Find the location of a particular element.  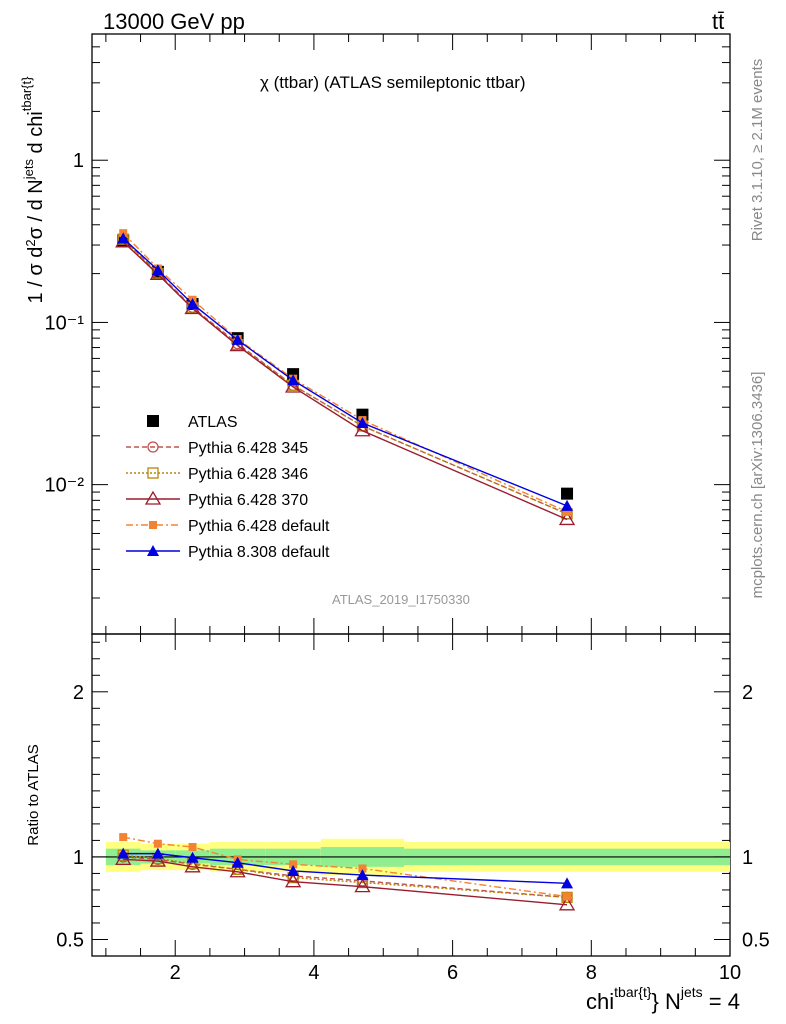

legend-label: Pythia 6.428 346 is located at coordinates (248, 474).